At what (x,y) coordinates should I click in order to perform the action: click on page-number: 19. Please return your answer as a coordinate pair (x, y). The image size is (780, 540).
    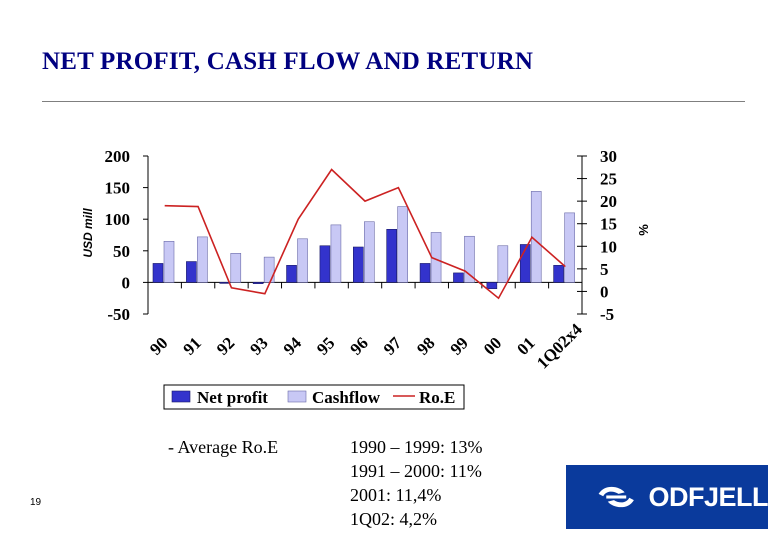
    Looking at the image, I should click on (36, 502).